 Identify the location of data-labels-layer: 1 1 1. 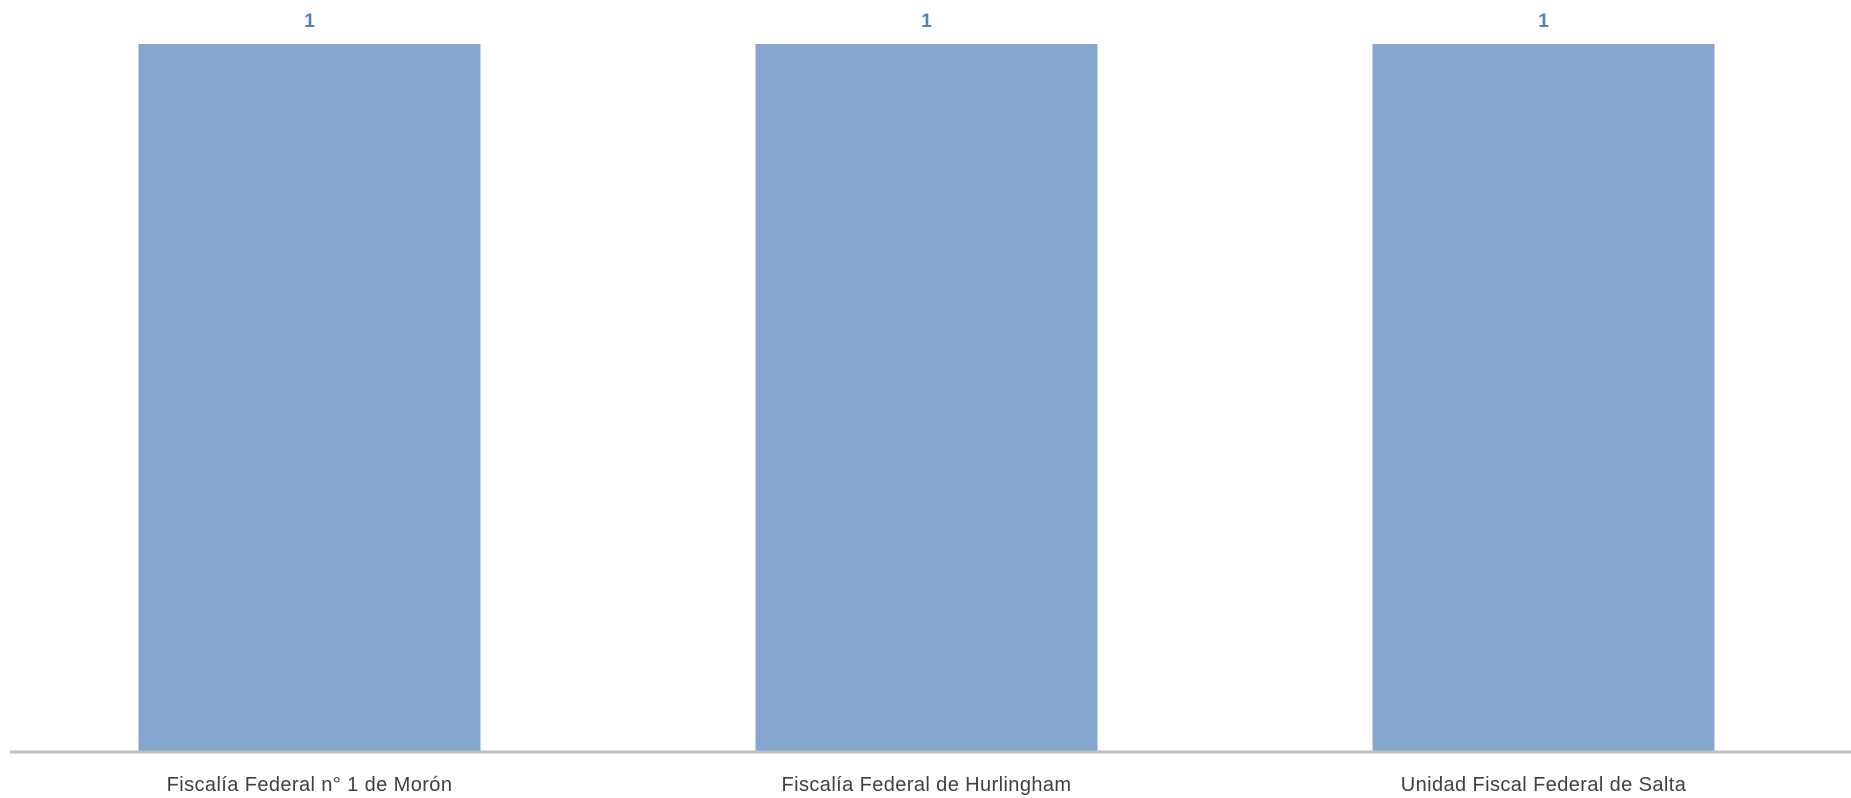
(926, 21).